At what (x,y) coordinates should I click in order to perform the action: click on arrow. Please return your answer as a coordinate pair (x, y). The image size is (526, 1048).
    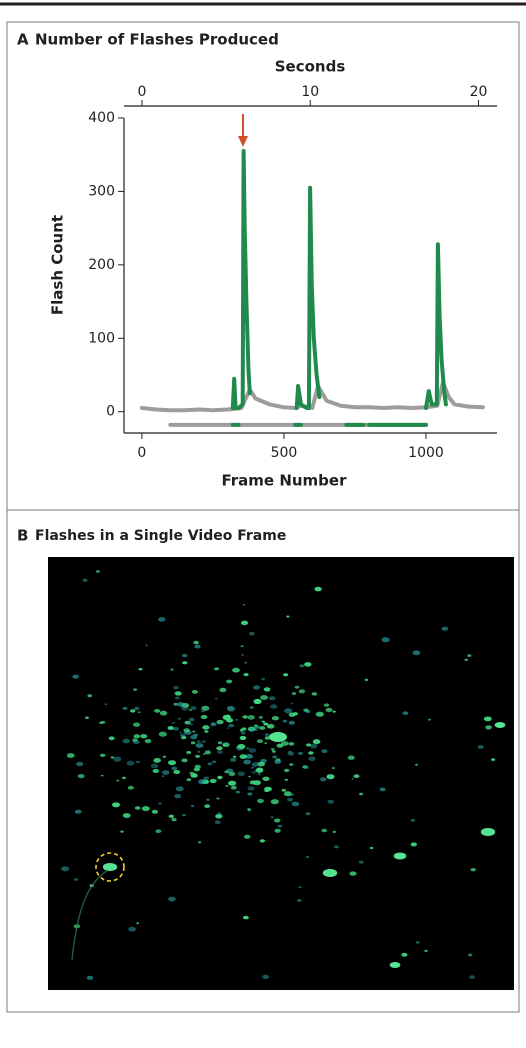
    Looking at the image, I should click on (243, 130).